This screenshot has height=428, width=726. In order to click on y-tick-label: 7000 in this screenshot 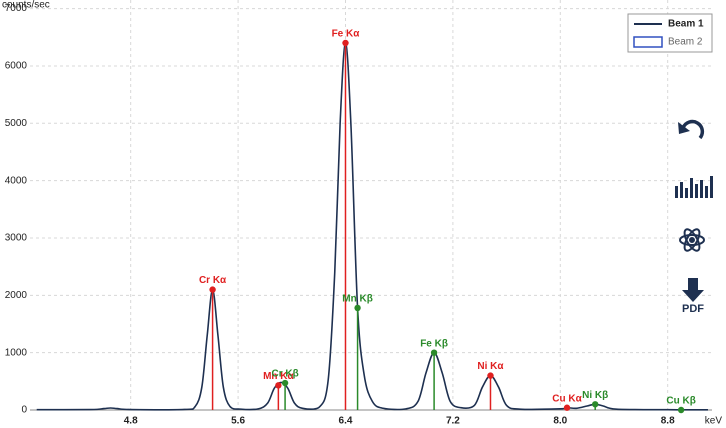, I will do `click(16, 8)`.